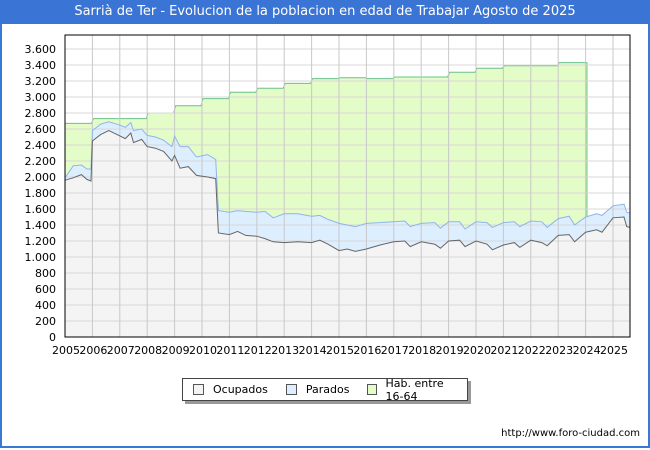 Image resolution: width=650 pixels, height=450 pixels. What do you see at coordinates (41, 225) in the screenshot?
I see `y-tick-label: 1.400` at bounding box center [41, 225].